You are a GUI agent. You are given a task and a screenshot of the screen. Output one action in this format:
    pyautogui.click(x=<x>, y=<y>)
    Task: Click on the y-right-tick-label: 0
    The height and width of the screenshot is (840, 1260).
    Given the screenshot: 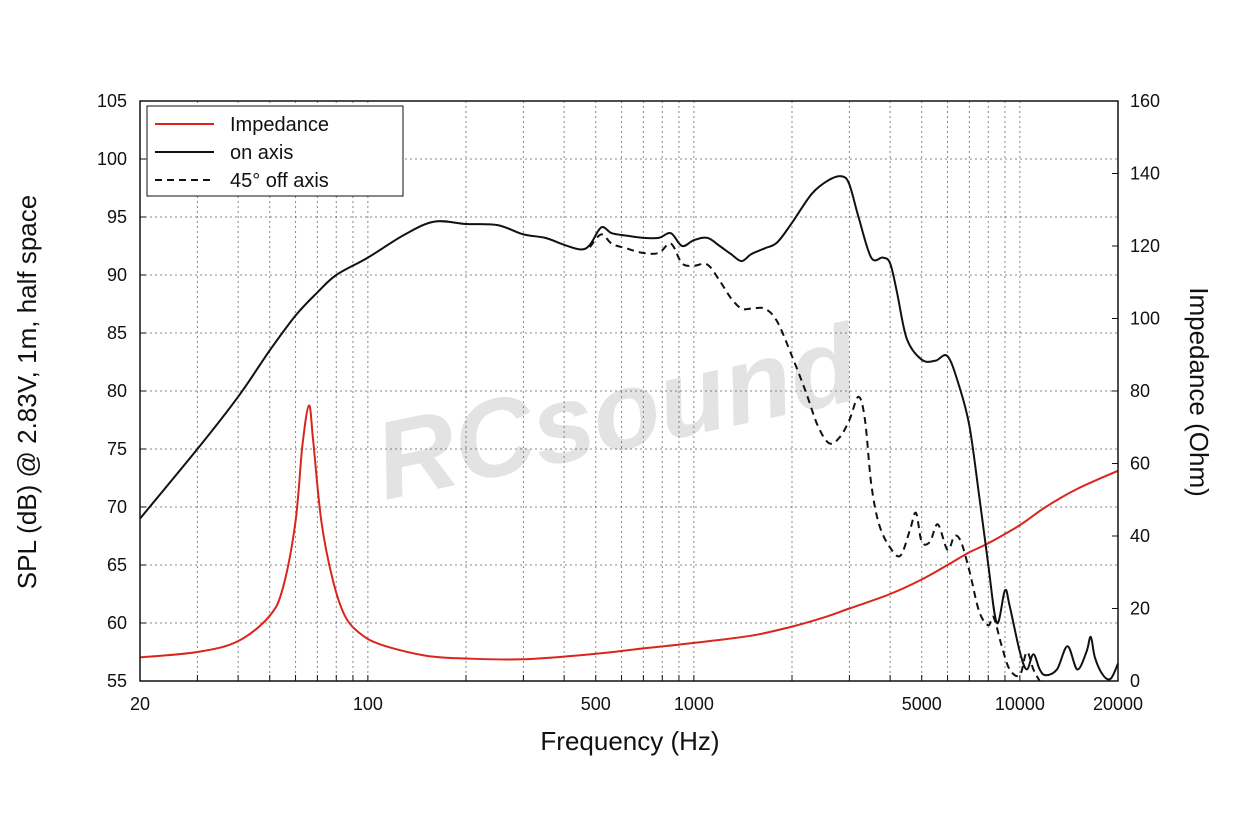 What is the action you would take?
    pyautogui.click(x=1135, y=681)
    